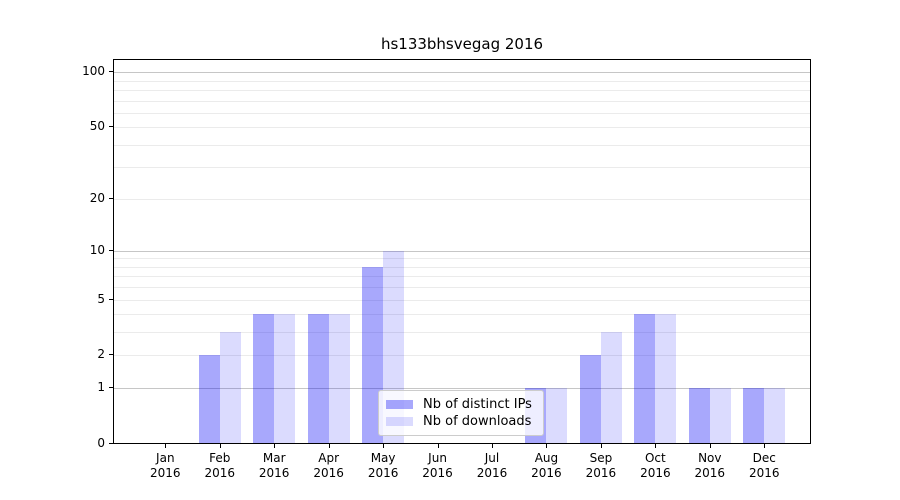 The image size is (900, 500). Describe the element at coordinates (101, 387) in the screenshot. I see `y-tick-label: 1` at that location.